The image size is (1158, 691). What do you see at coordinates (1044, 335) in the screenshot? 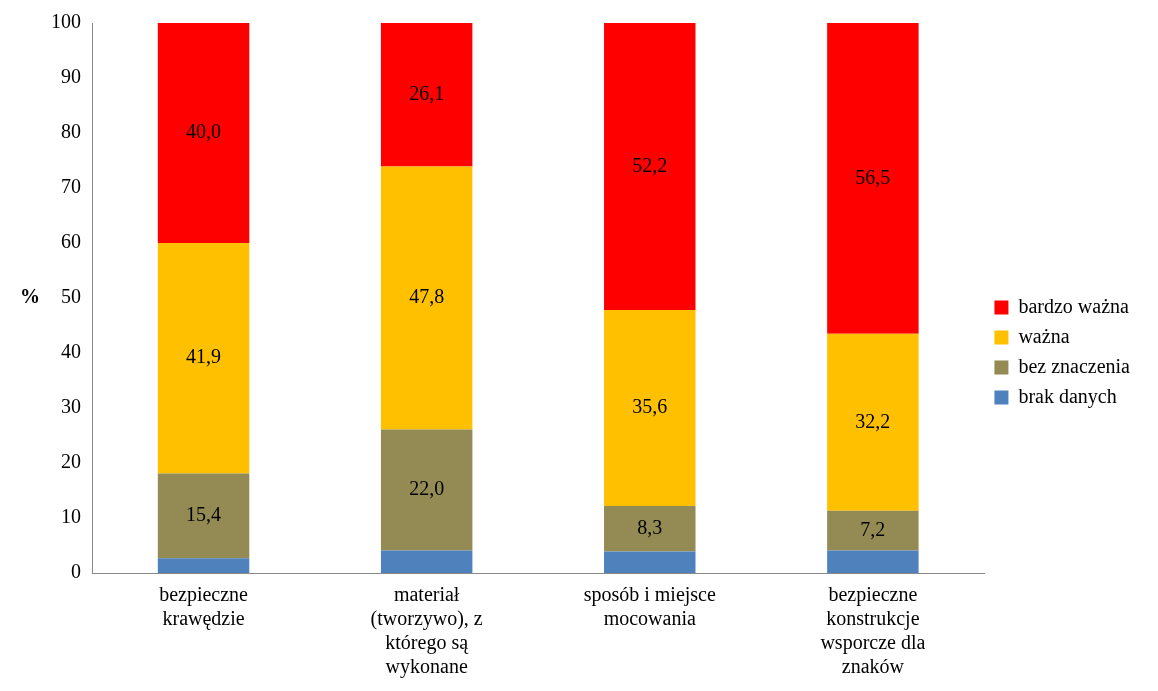
I see `legend-label: ważna` at bounding box center [1044, 335].